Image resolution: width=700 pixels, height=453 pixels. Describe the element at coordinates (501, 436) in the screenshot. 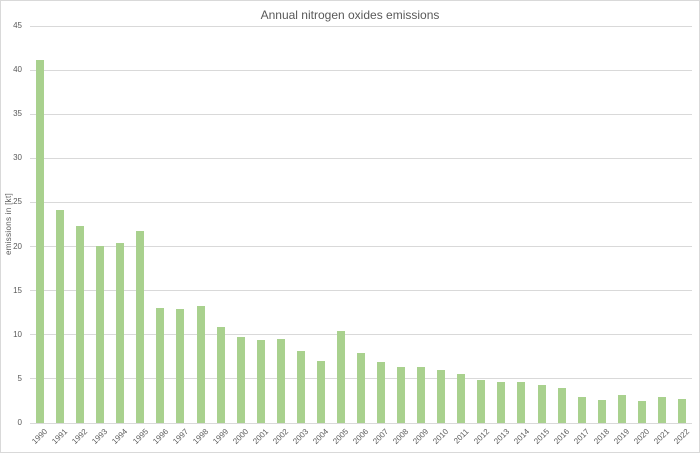

I see `x-tick-label-2013: 2013` at that location.